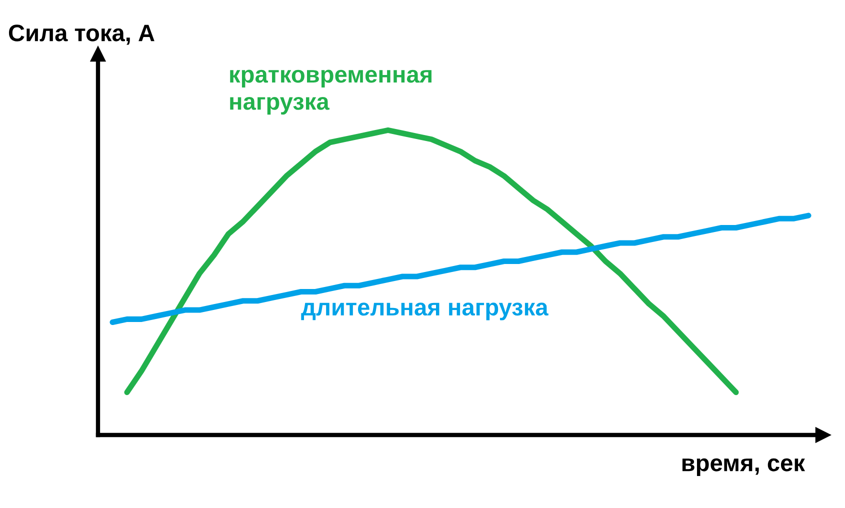 Image resolution: width=845 pixels, height=508 pixels. I want to click on series-label: длительная нагрузка, so click(424, 311).